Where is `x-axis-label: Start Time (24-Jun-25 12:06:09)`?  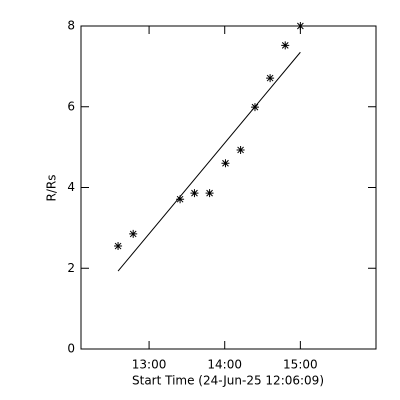
x-axis-label: Start Time (24-Jun-25 12:06:09) is located at coordinates (228, 381).